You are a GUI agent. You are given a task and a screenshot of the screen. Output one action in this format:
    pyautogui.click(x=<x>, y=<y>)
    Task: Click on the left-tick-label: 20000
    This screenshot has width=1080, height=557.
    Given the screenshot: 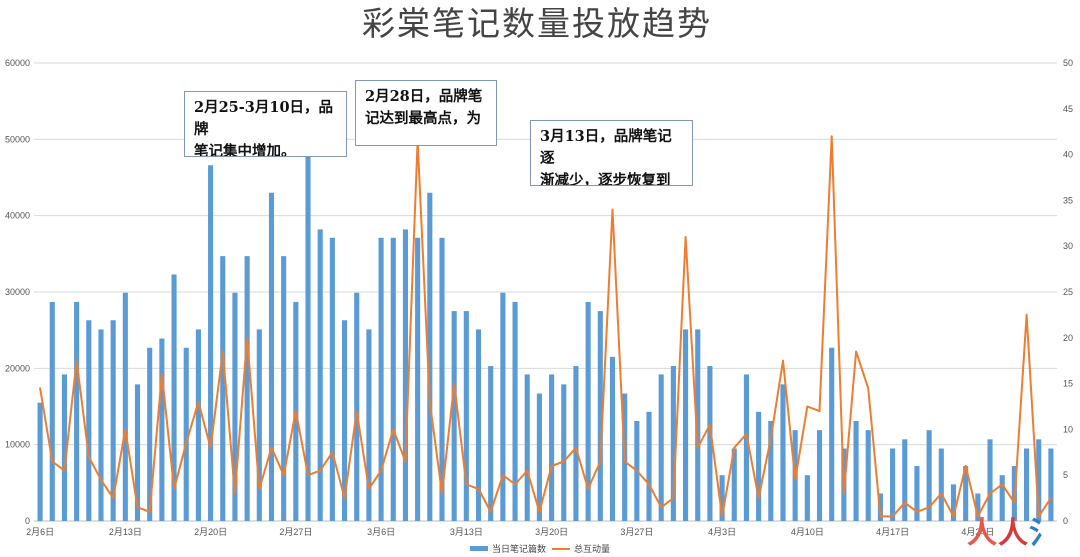 What is the action you would take?
    pyautogui.click(x=17, y=368)
    